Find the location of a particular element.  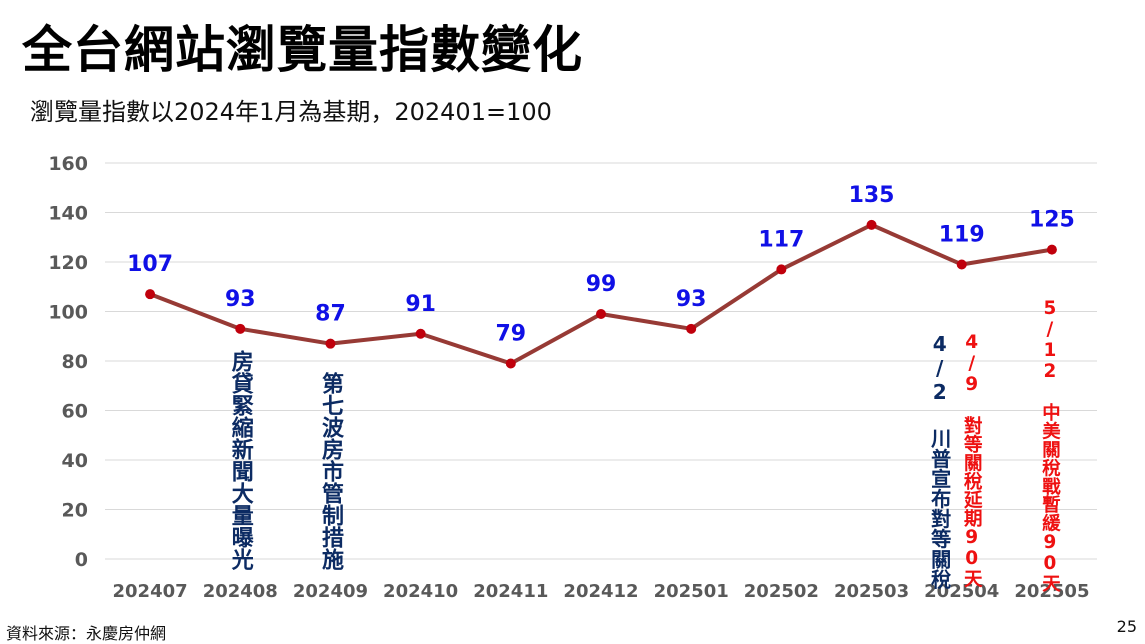

source-note: 資料來源：永慶房仲網 is located at coordinates (86, 633).